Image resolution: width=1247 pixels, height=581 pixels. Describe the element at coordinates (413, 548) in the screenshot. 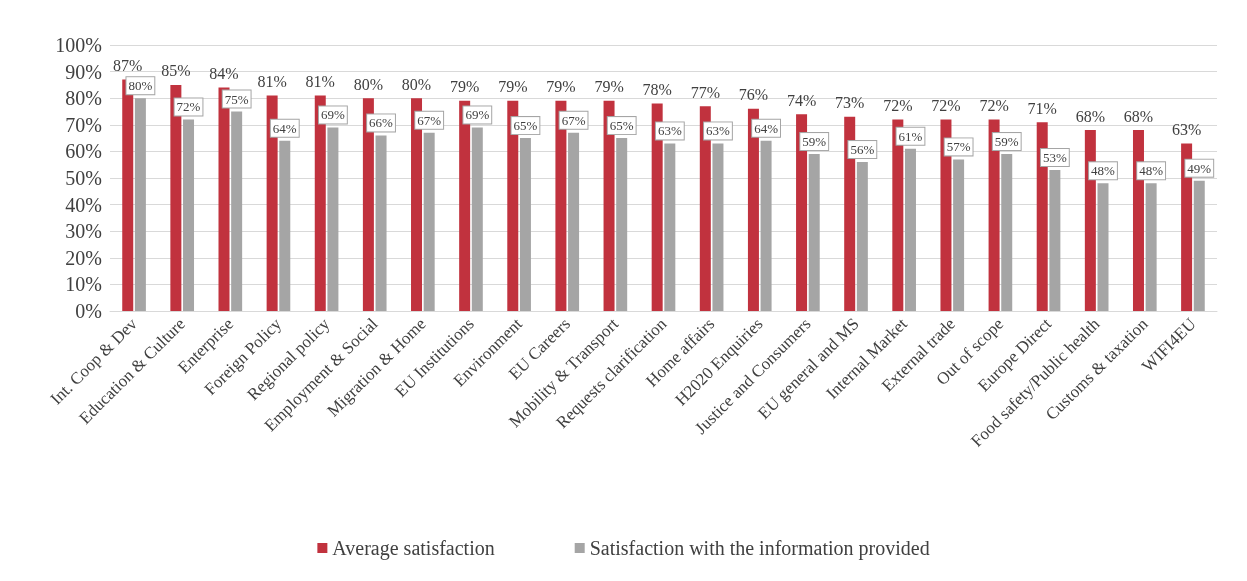

I see `legend-label: Average satisfaction` at that location.